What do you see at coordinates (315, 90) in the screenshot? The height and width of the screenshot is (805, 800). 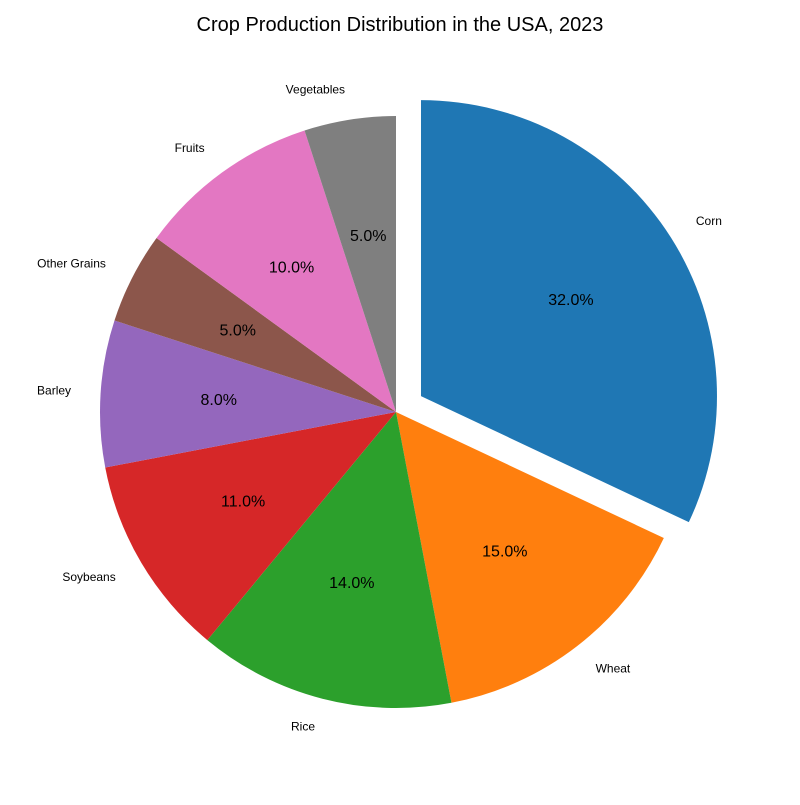 I see `slice-label: Vegetables` at bounding box center [315, 90].